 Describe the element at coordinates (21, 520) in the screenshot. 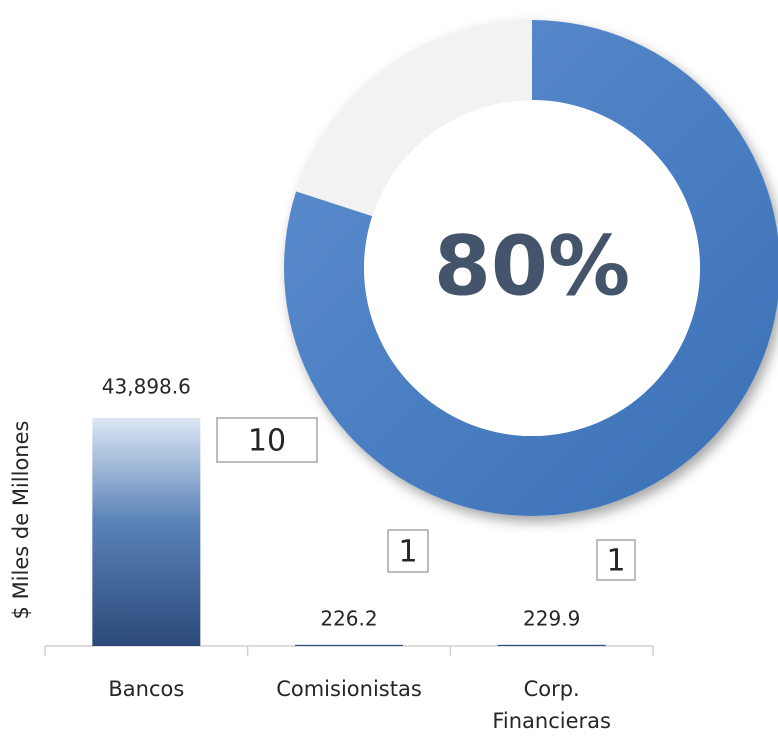

I see `y-axis-title: $ Miles de Millones` at that location.